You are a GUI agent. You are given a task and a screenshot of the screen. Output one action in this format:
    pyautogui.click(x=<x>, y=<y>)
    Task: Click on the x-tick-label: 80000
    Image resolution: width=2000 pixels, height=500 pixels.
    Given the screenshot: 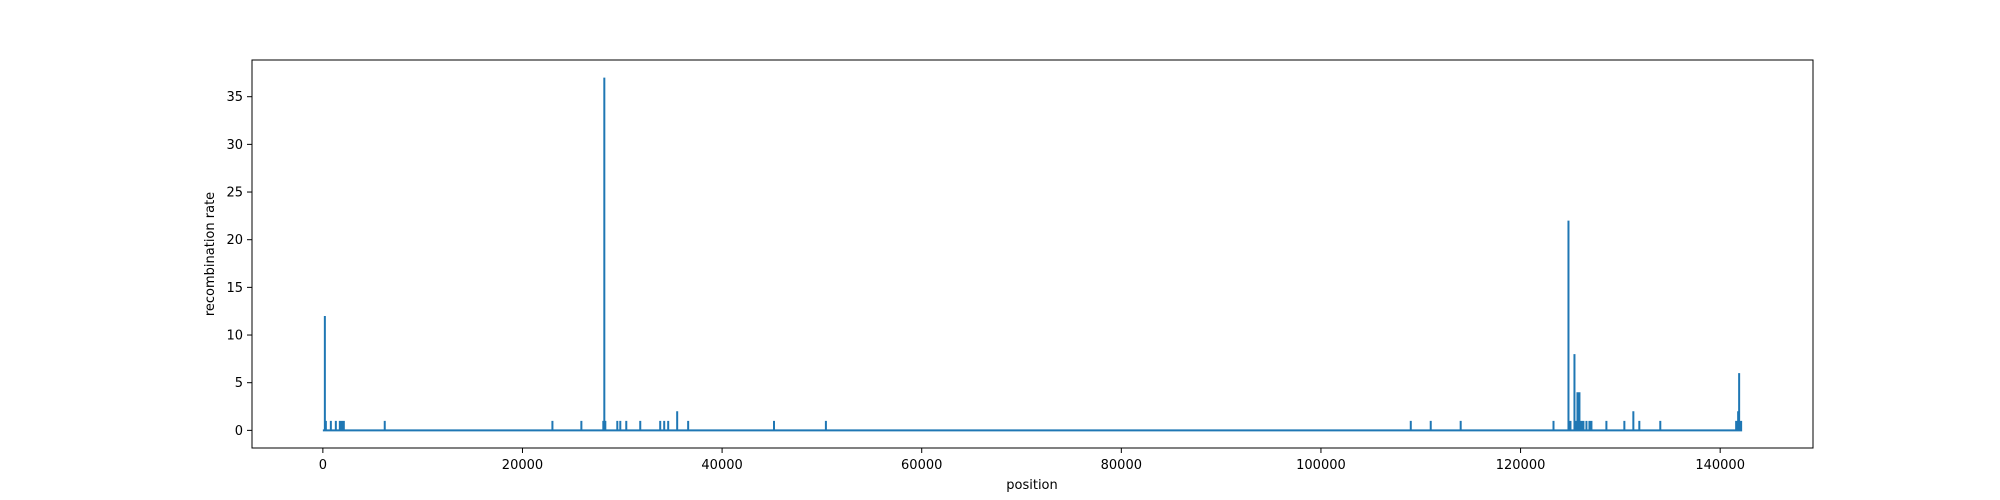 What is the action you would take?
    pyautogui.click(x=1121, y=465)
    